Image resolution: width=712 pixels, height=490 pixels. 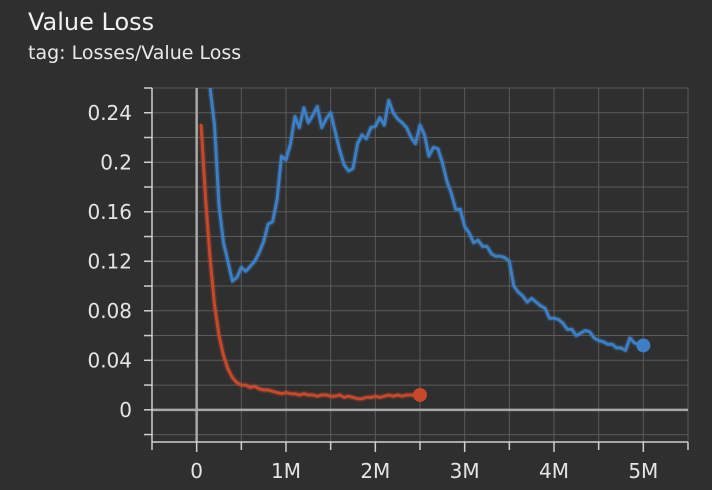 I want to click on y-tick-label: 0.08, so click(x=109, y=311).